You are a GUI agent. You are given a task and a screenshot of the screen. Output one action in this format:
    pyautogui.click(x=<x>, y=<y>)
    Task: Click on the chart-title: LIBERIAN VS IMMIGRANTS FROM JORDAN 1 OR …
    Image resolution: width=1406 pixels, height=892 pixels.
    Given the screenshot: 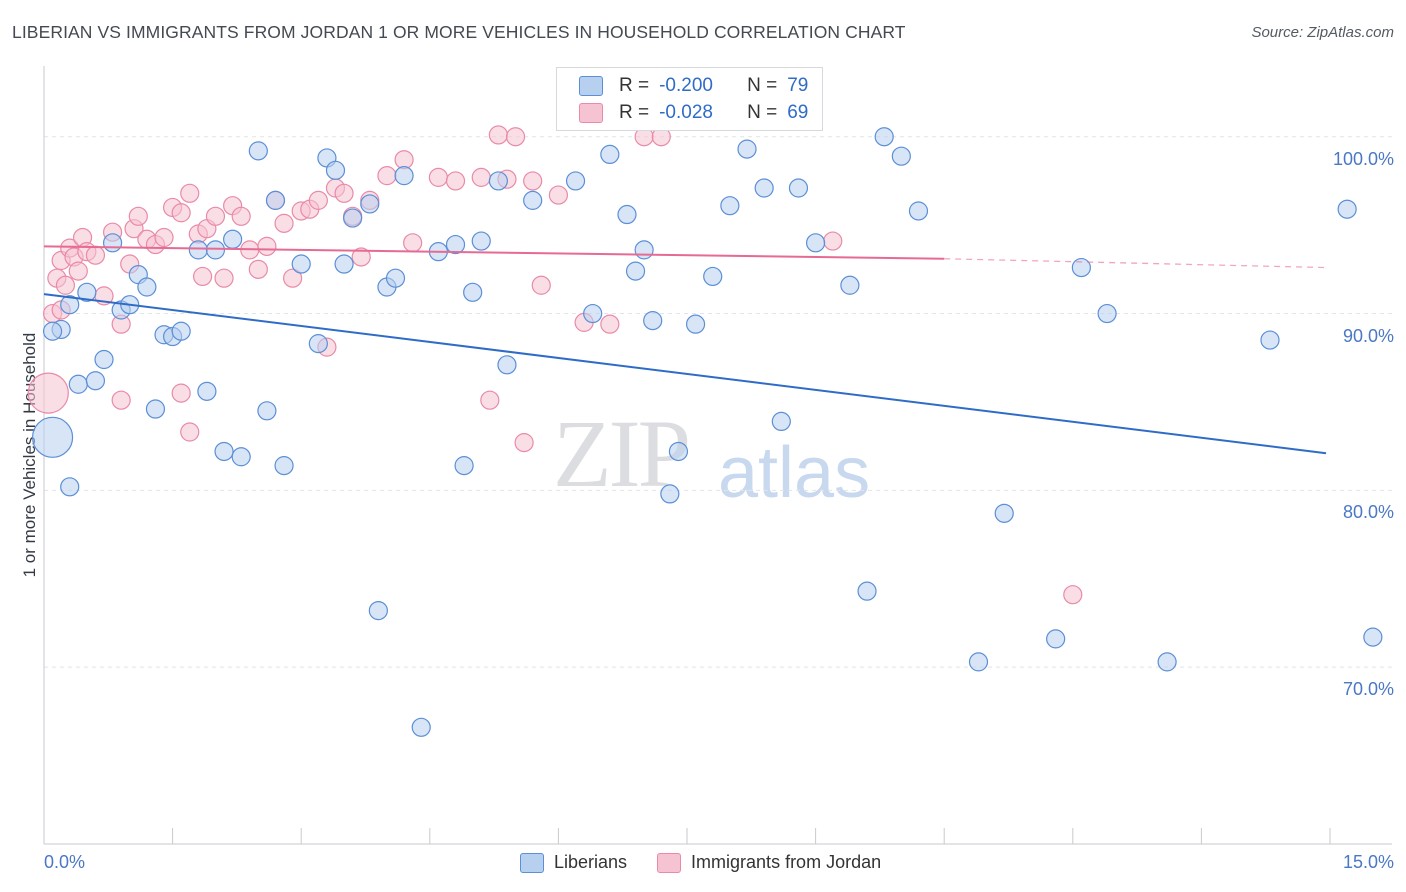 What is the action you would take?
    pyautogui.click(x=459, y=32)
    